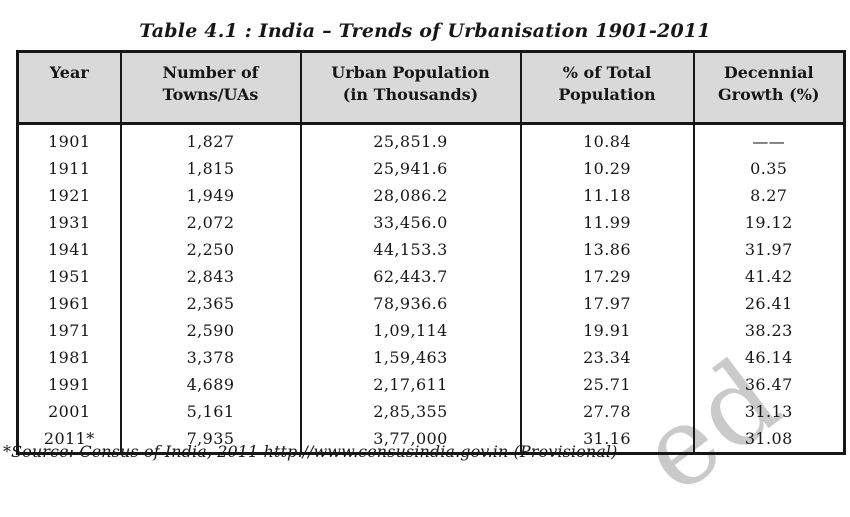  Describe the element at coordinates (607, 330) in the screenshot. I see `table-cell: 19.91` at that location.